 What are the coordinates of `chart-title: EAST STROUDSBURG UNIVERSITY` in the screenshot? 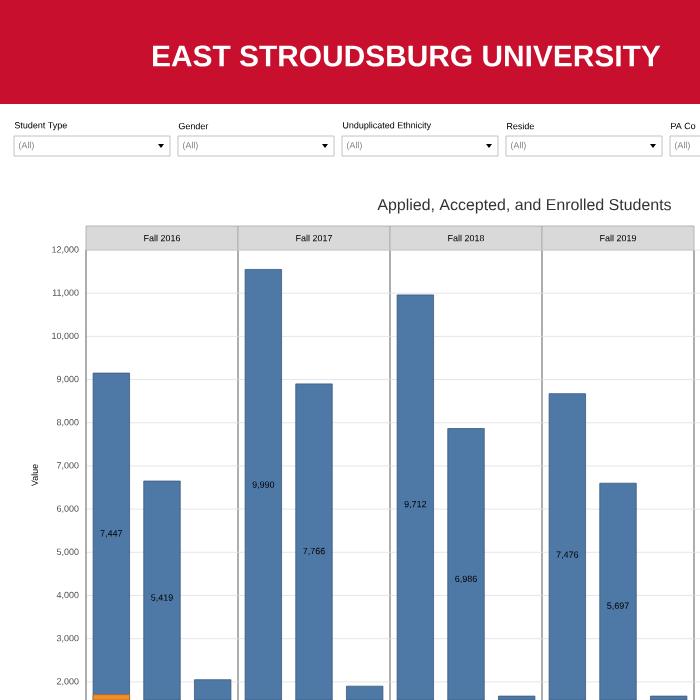 It's located at (407, 56).